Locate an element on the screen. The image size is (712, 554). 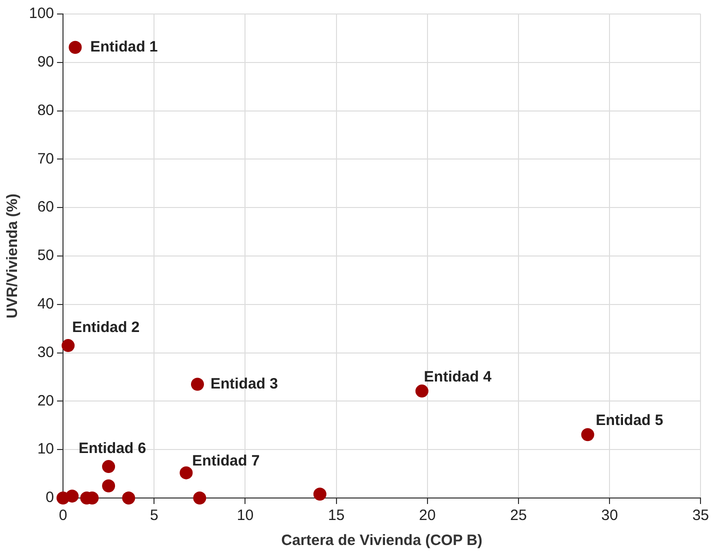
x-tick-label: 30 is located at coordinates (609, 515).